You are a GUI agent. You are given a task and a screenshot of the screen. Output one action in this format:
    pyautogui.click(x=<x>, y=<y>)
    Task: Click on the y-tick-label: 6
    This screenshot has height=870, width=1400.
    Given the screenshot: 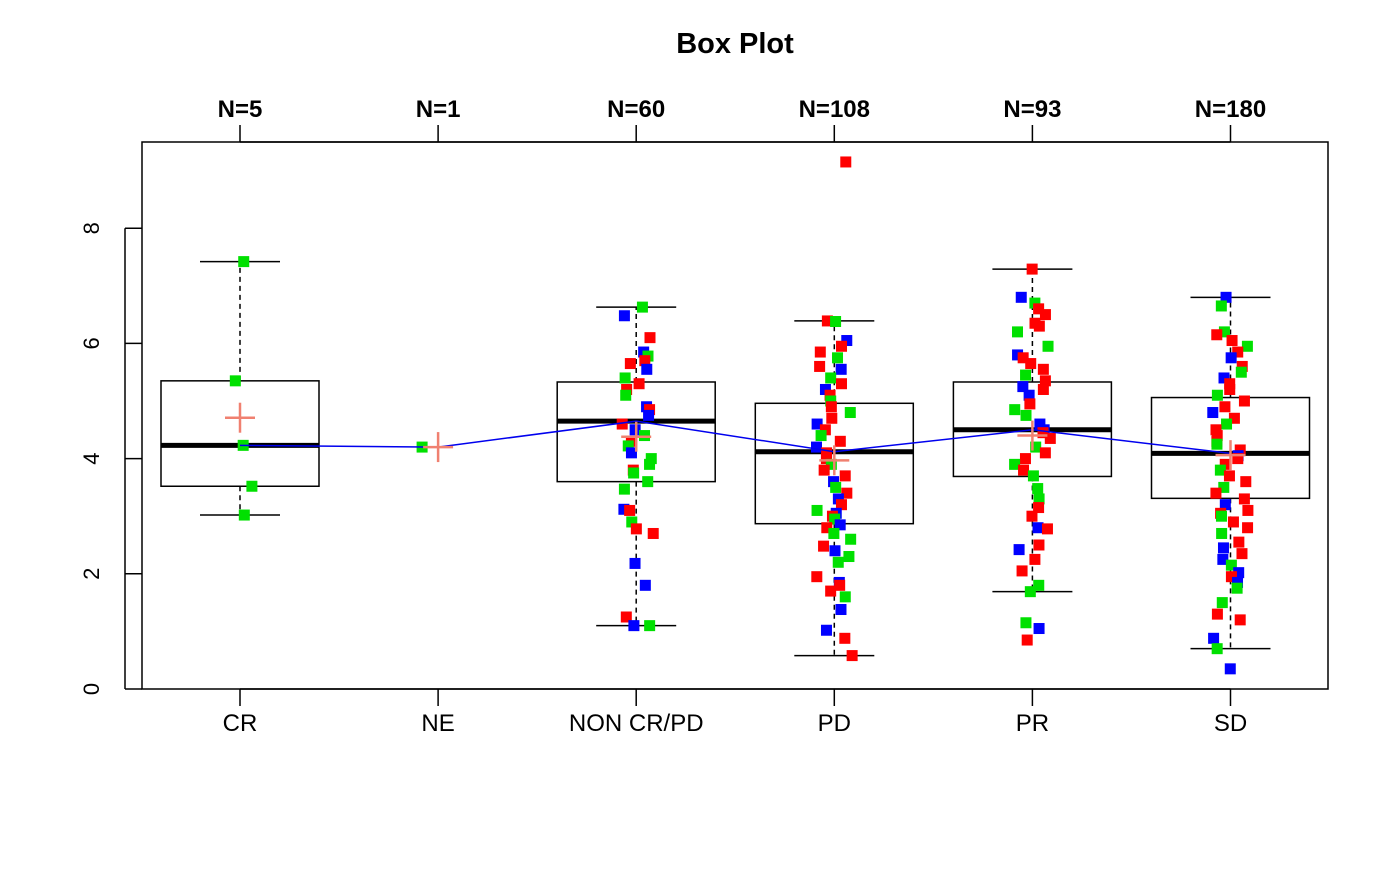 What is the action you would take?
    pyautogui.click(x=91, y=343)
    